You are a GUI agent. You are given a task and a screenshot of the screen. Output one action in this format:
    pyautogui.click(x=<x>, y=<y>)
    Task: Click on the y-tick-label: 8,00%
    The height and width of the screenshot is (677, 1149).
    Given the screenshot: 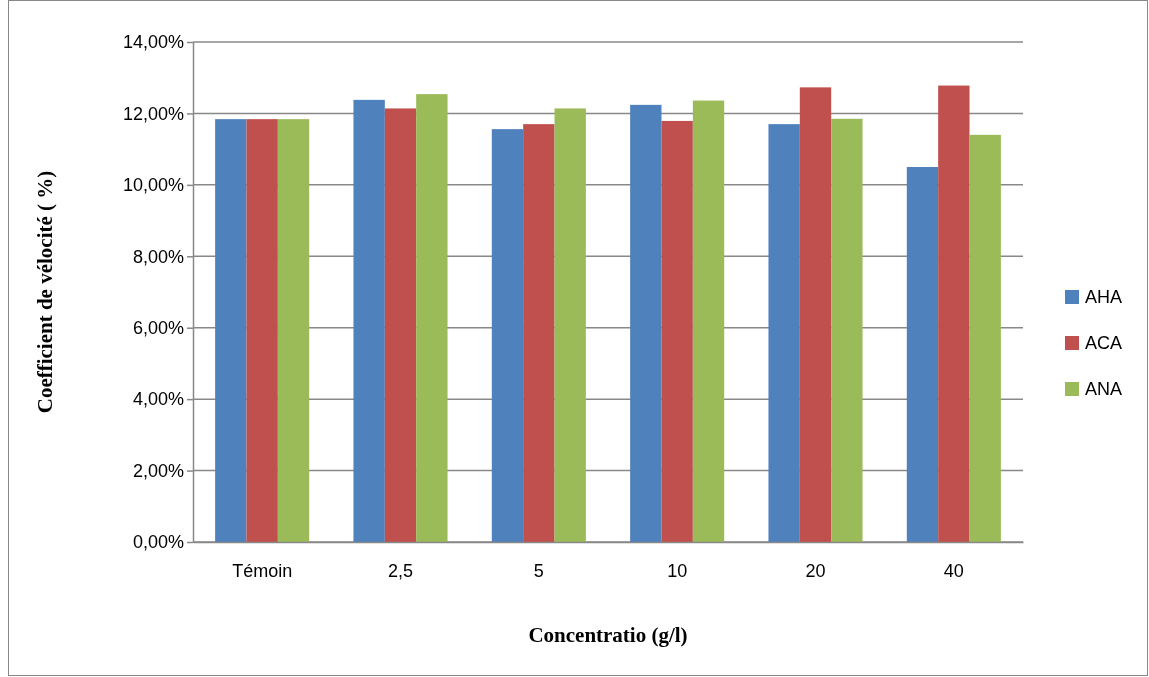 What is the action you would take?
    pyautogui.click(x=158, y=256)
    